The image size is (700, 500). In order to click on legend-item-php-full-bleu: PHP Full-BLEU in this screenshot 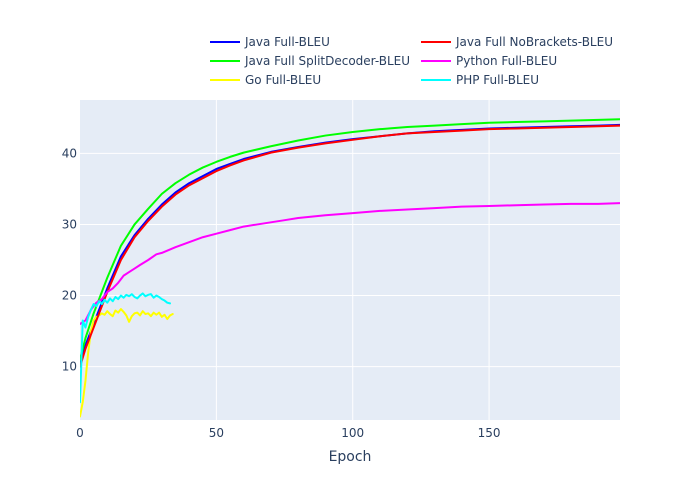, I will do `click(480, 80)`.